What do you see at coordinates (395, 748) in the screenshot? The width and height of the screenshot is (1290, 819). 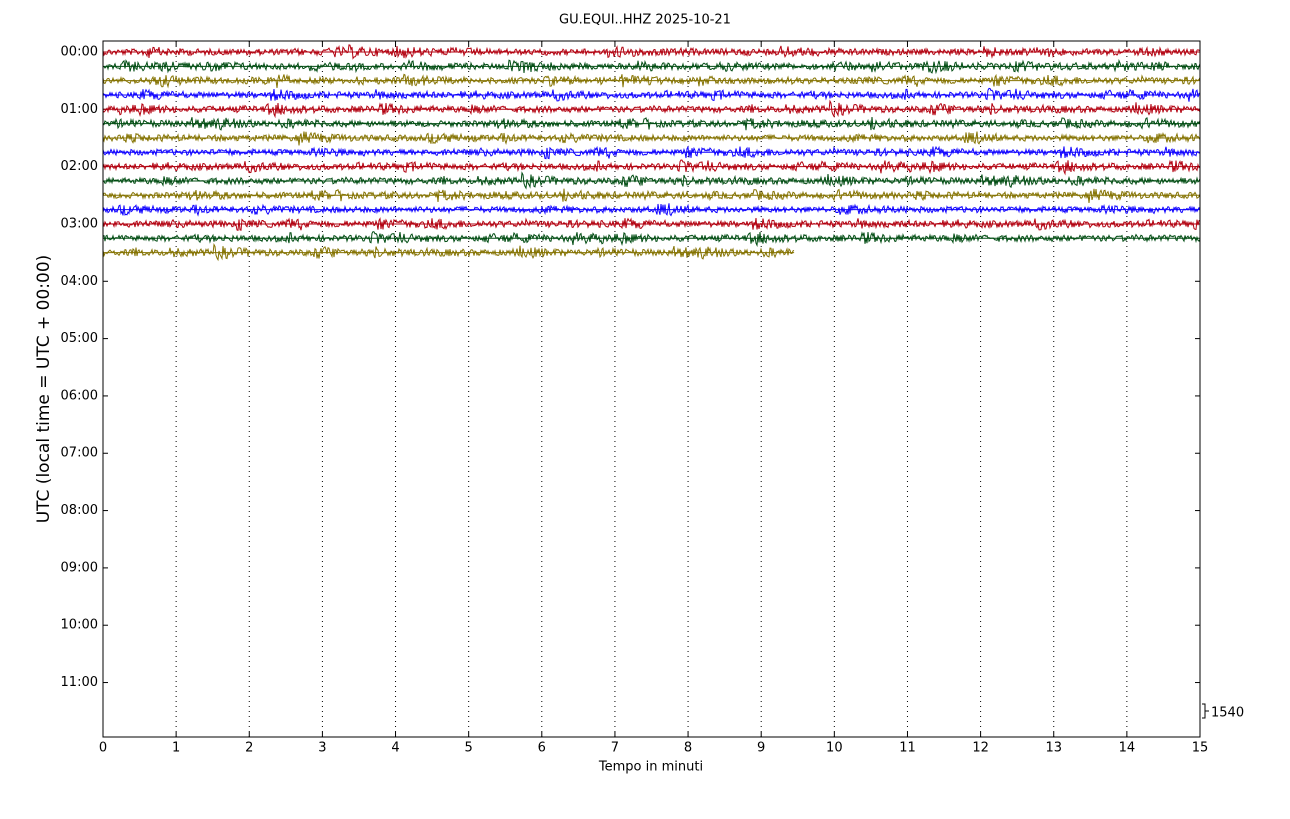 I see `x-tick-label: 4` at bounding box center [395, 748].